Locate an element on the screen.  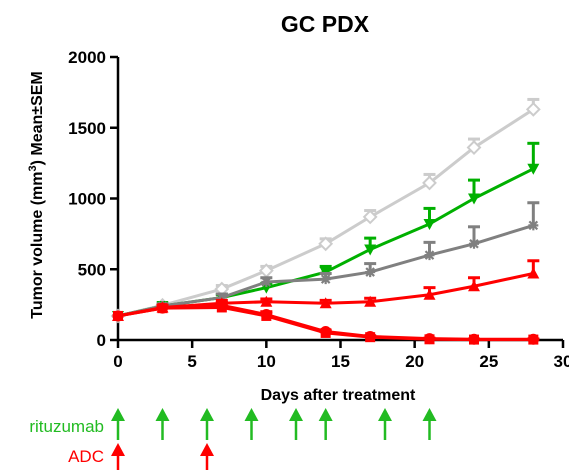
x-tick-label: 15 is located at coordinates (340, 361).